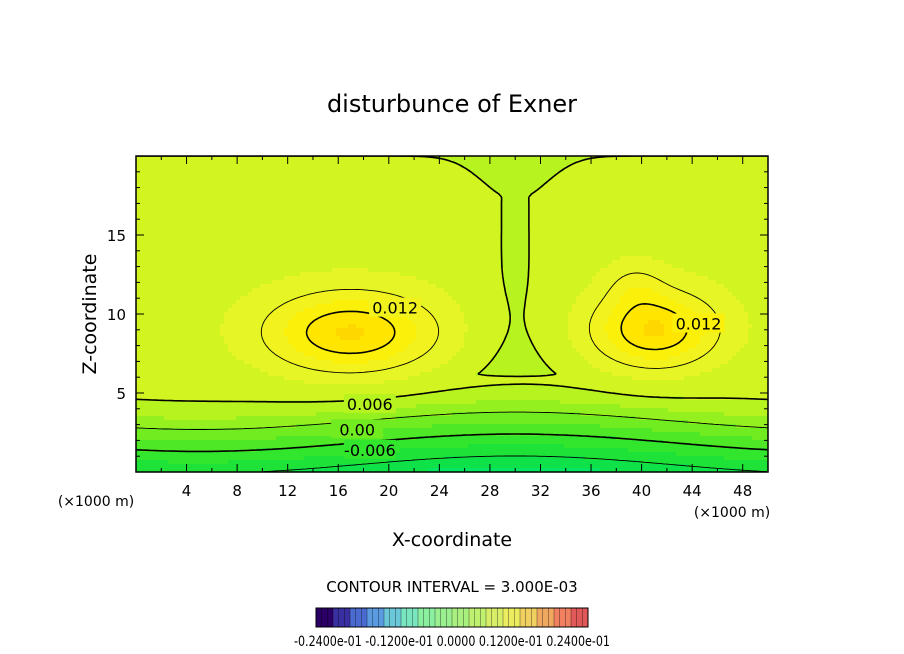 This screenshot has height=654, width=904. Describe the element at coordinates (641, 491) in the screenshot. I see `x-tick-label: 40` at that location.